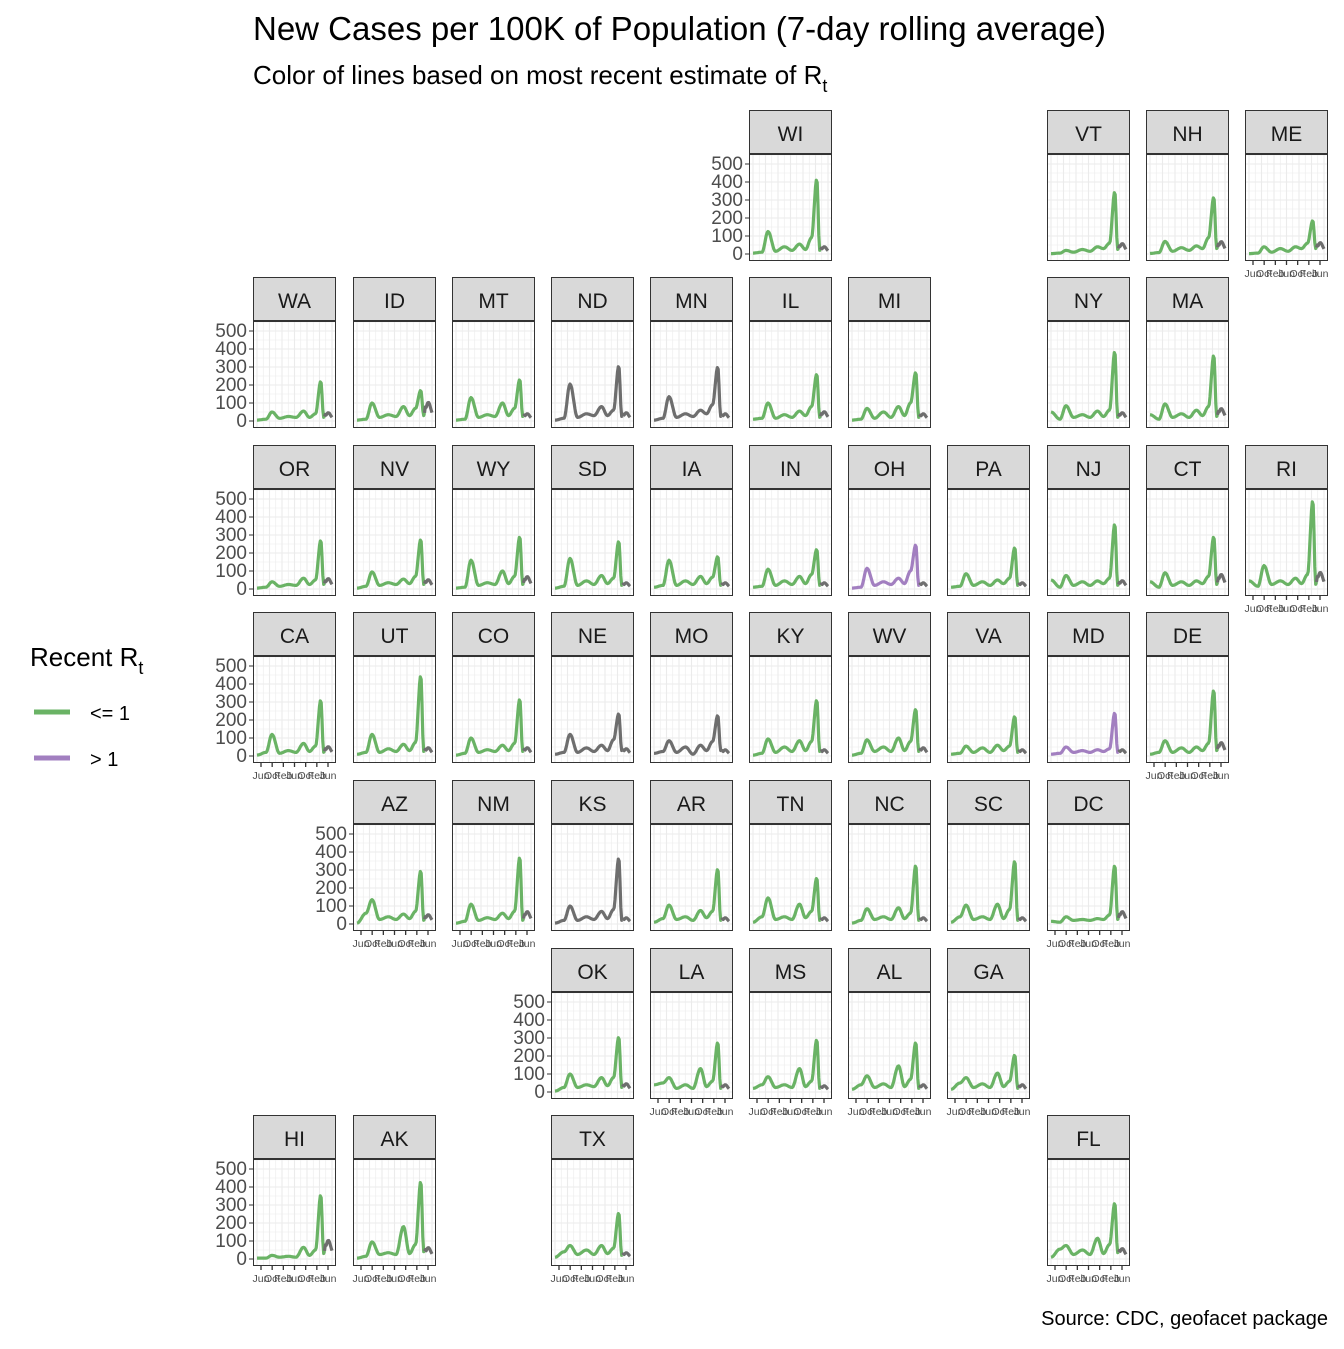 Image resolution: width=1344 pixels, height=1349 pixels. I want to click on facet-strip-label: LA, so click(692, 972).